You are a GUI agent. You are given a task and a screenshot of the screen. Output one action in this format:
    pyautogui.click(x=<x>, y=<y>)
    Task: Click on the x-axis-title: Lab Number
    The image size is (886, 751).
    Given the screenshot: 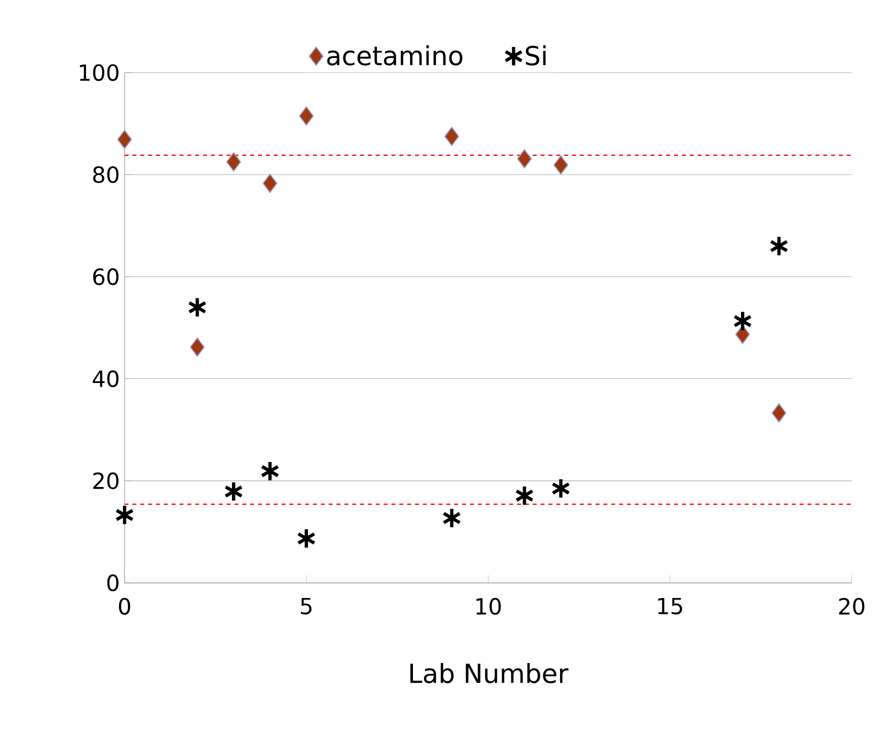 What is the action you would take?
    pyautogui.click(x=489, y=673)
    